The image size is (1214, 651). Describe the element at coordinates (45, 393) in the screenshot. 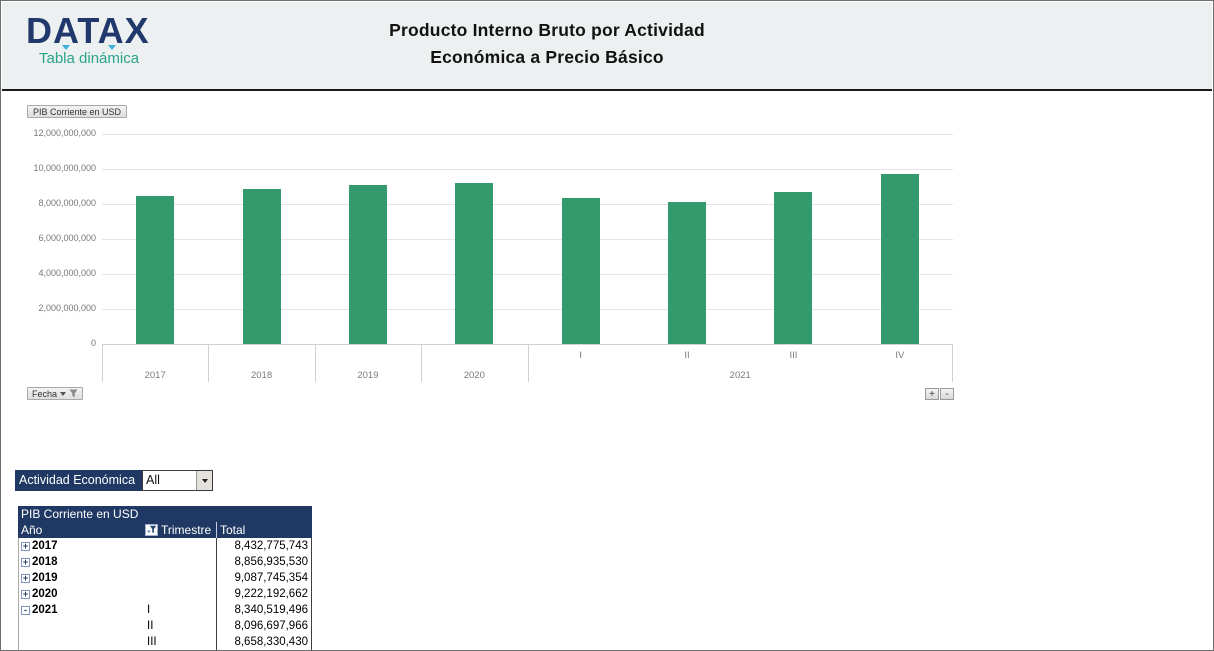

I see `fecha-button-label: Fecha` at that location.